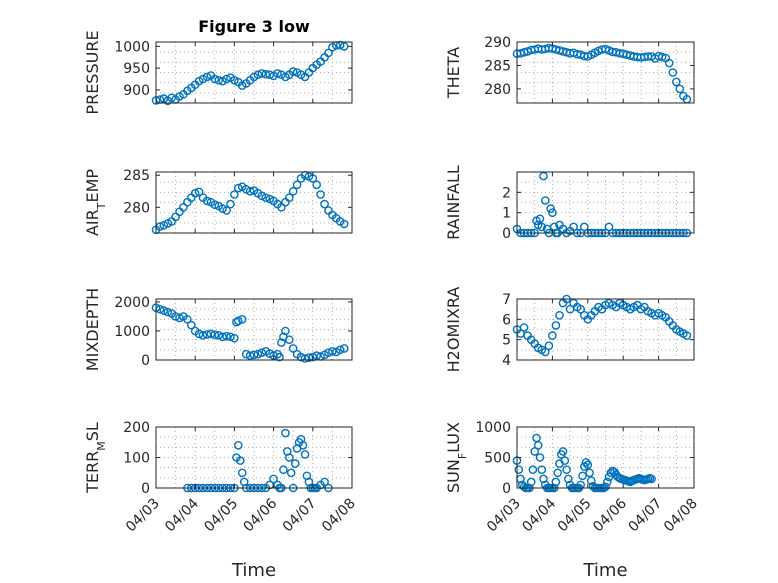 Image resolution: width=778 pixels, height=583 pixels. Describe the element at coordinates (497, 43) in the screenshot. I see `y-tick-label: 290` at that location.